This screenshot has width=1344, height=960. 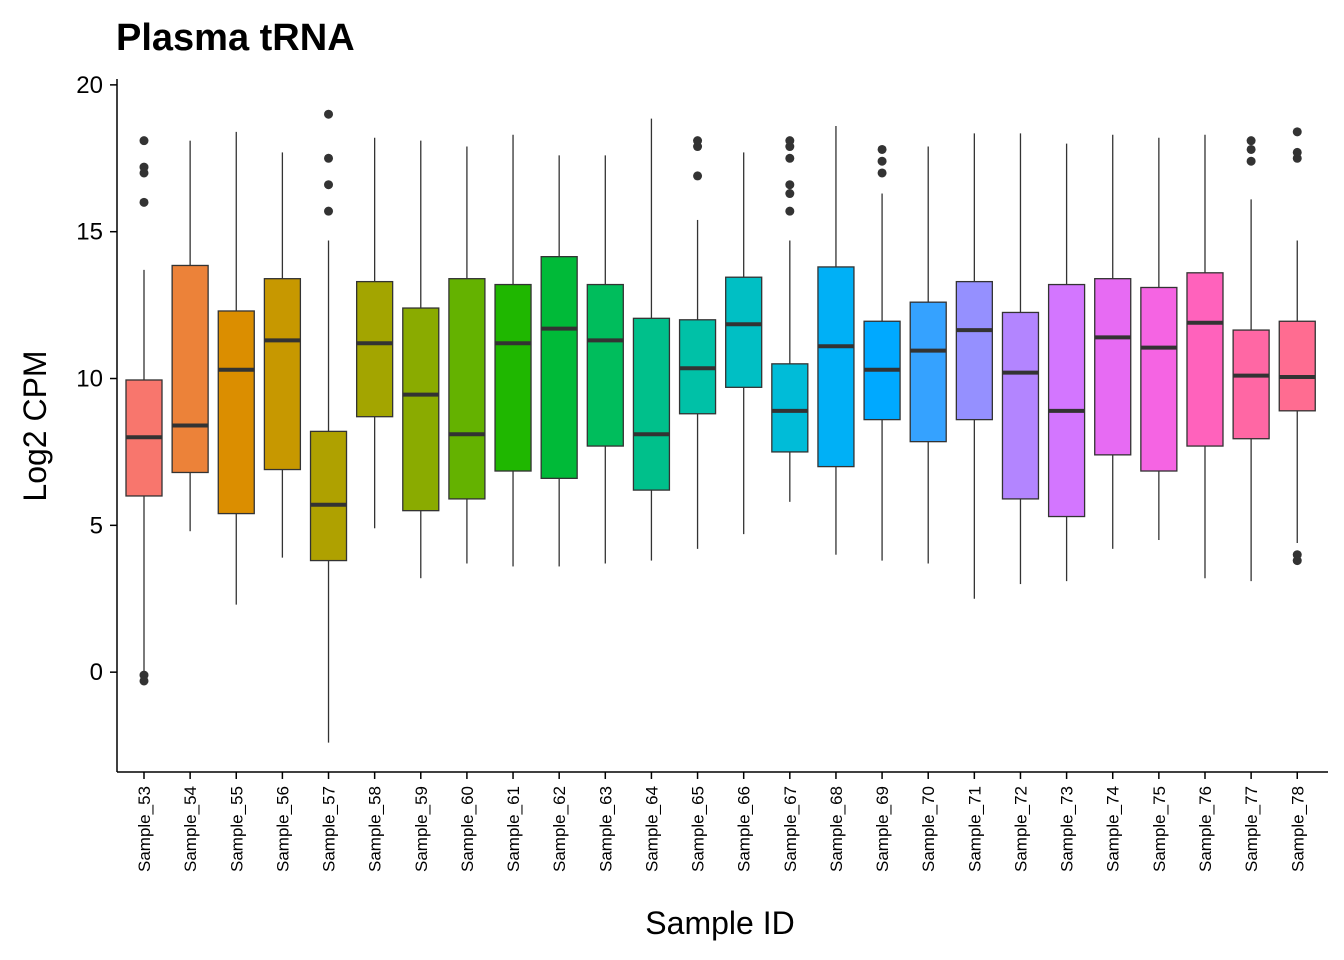 What do you see at coordinates (1159, 829) in the screenshot?
I see `x-tick-label: Sample_75` at bounding box center [1159, 829].